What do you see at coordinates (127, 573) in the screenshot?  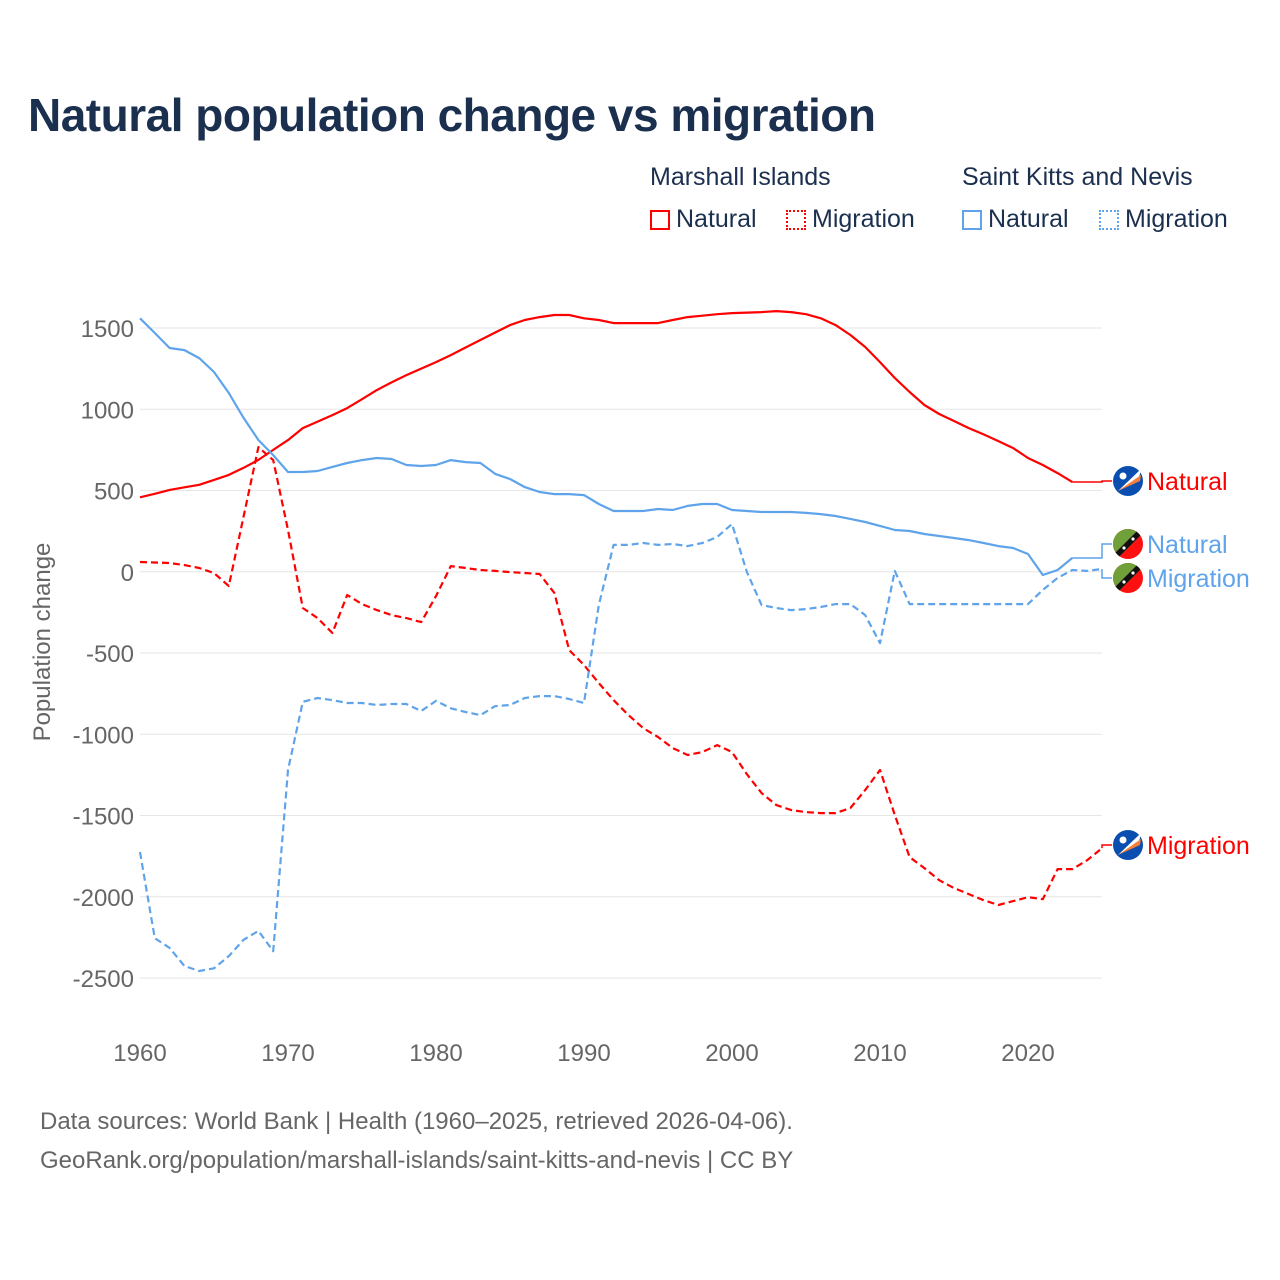 I see `y-tick-label: 0` at bounding box center [127, 573].